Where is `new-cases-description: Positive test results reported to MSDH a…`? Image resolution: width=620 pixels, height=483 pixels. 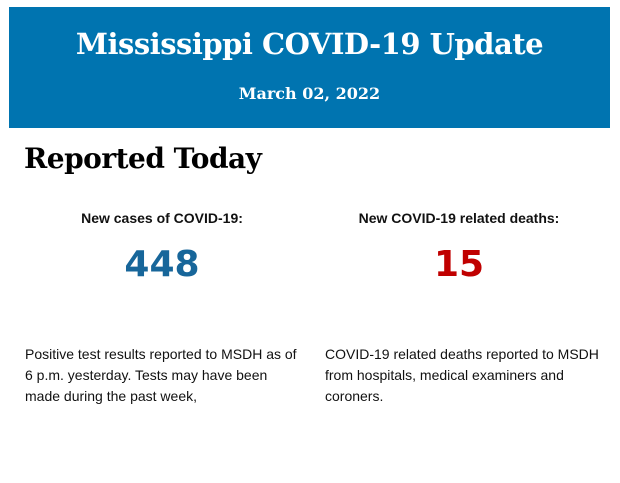 new-cases-description: Positive test results reported to MSDH a… is located at coordinates (161, 375).